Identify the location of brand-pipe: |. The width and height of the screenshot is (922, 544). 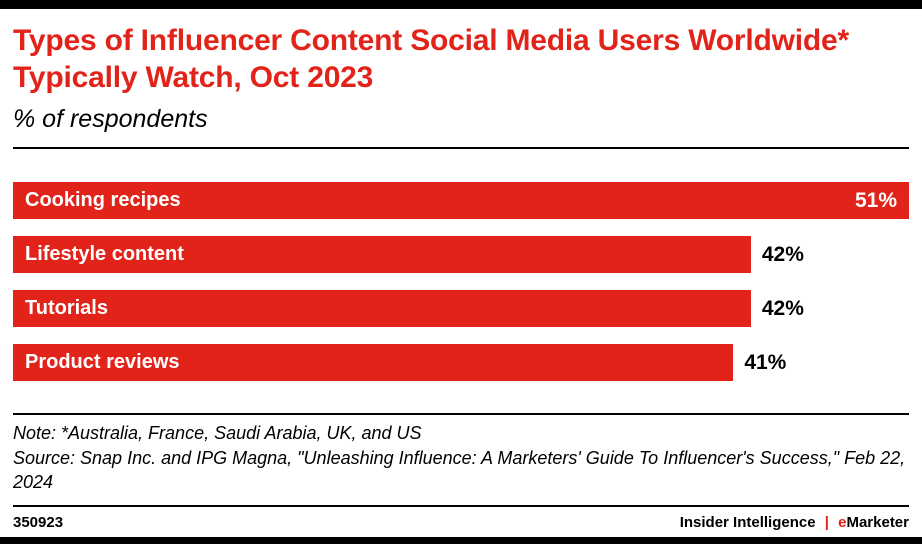
(826, 523).